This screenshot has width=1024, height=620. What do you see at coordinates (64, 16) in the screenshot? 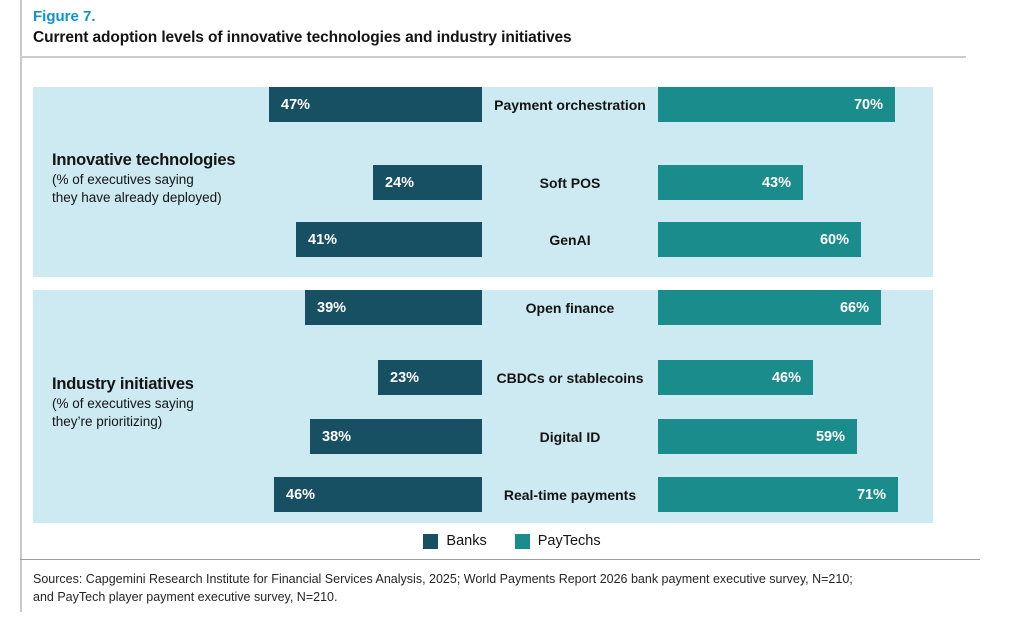
I see `figure-number: Figure 7.` at bounding box center [64, 16].